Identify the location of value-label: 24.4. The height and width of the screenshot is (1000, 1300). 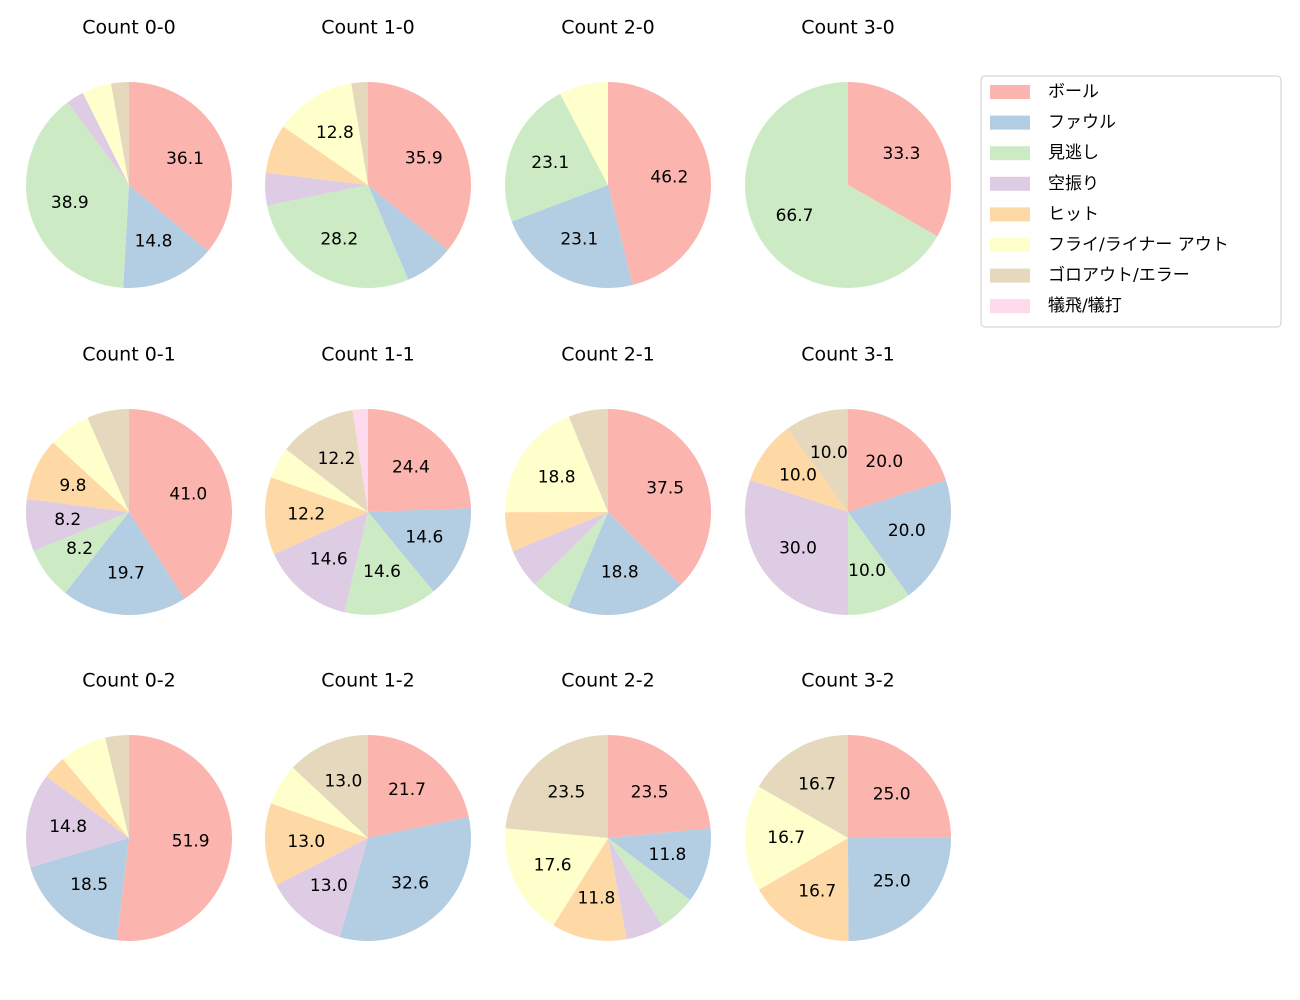
(411, 468).